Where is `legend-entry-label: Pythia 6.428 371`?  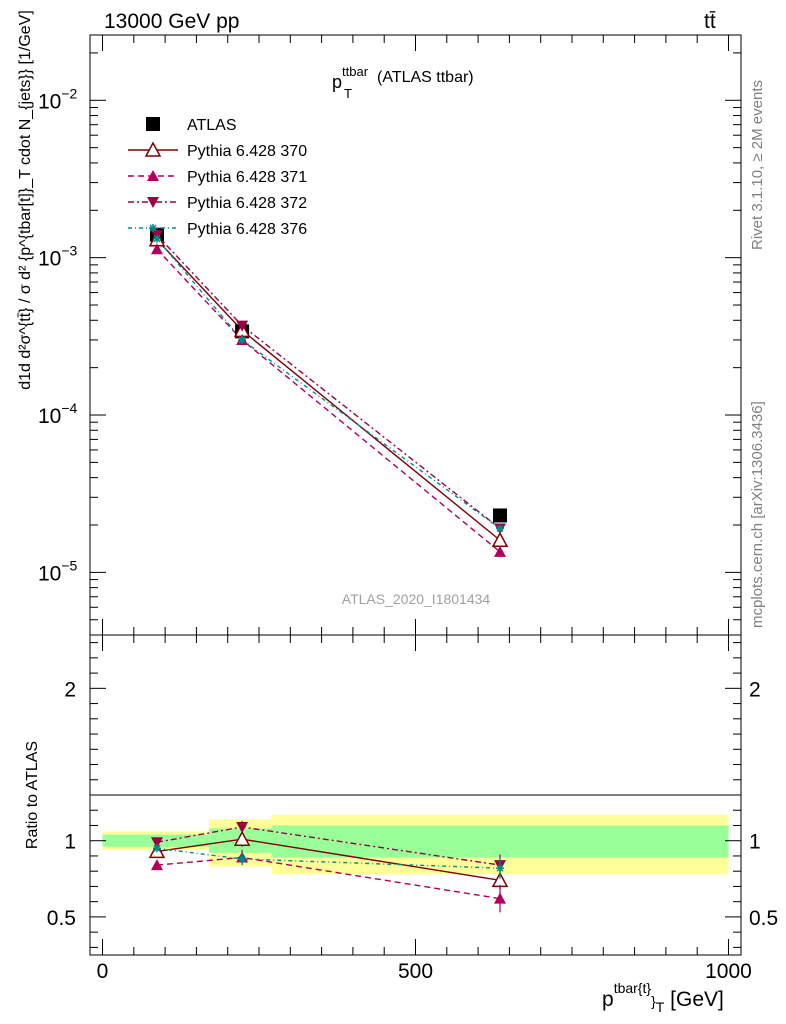 legend-entry-label: Pythia 6.428 371 is located at coordinates (247, 177).